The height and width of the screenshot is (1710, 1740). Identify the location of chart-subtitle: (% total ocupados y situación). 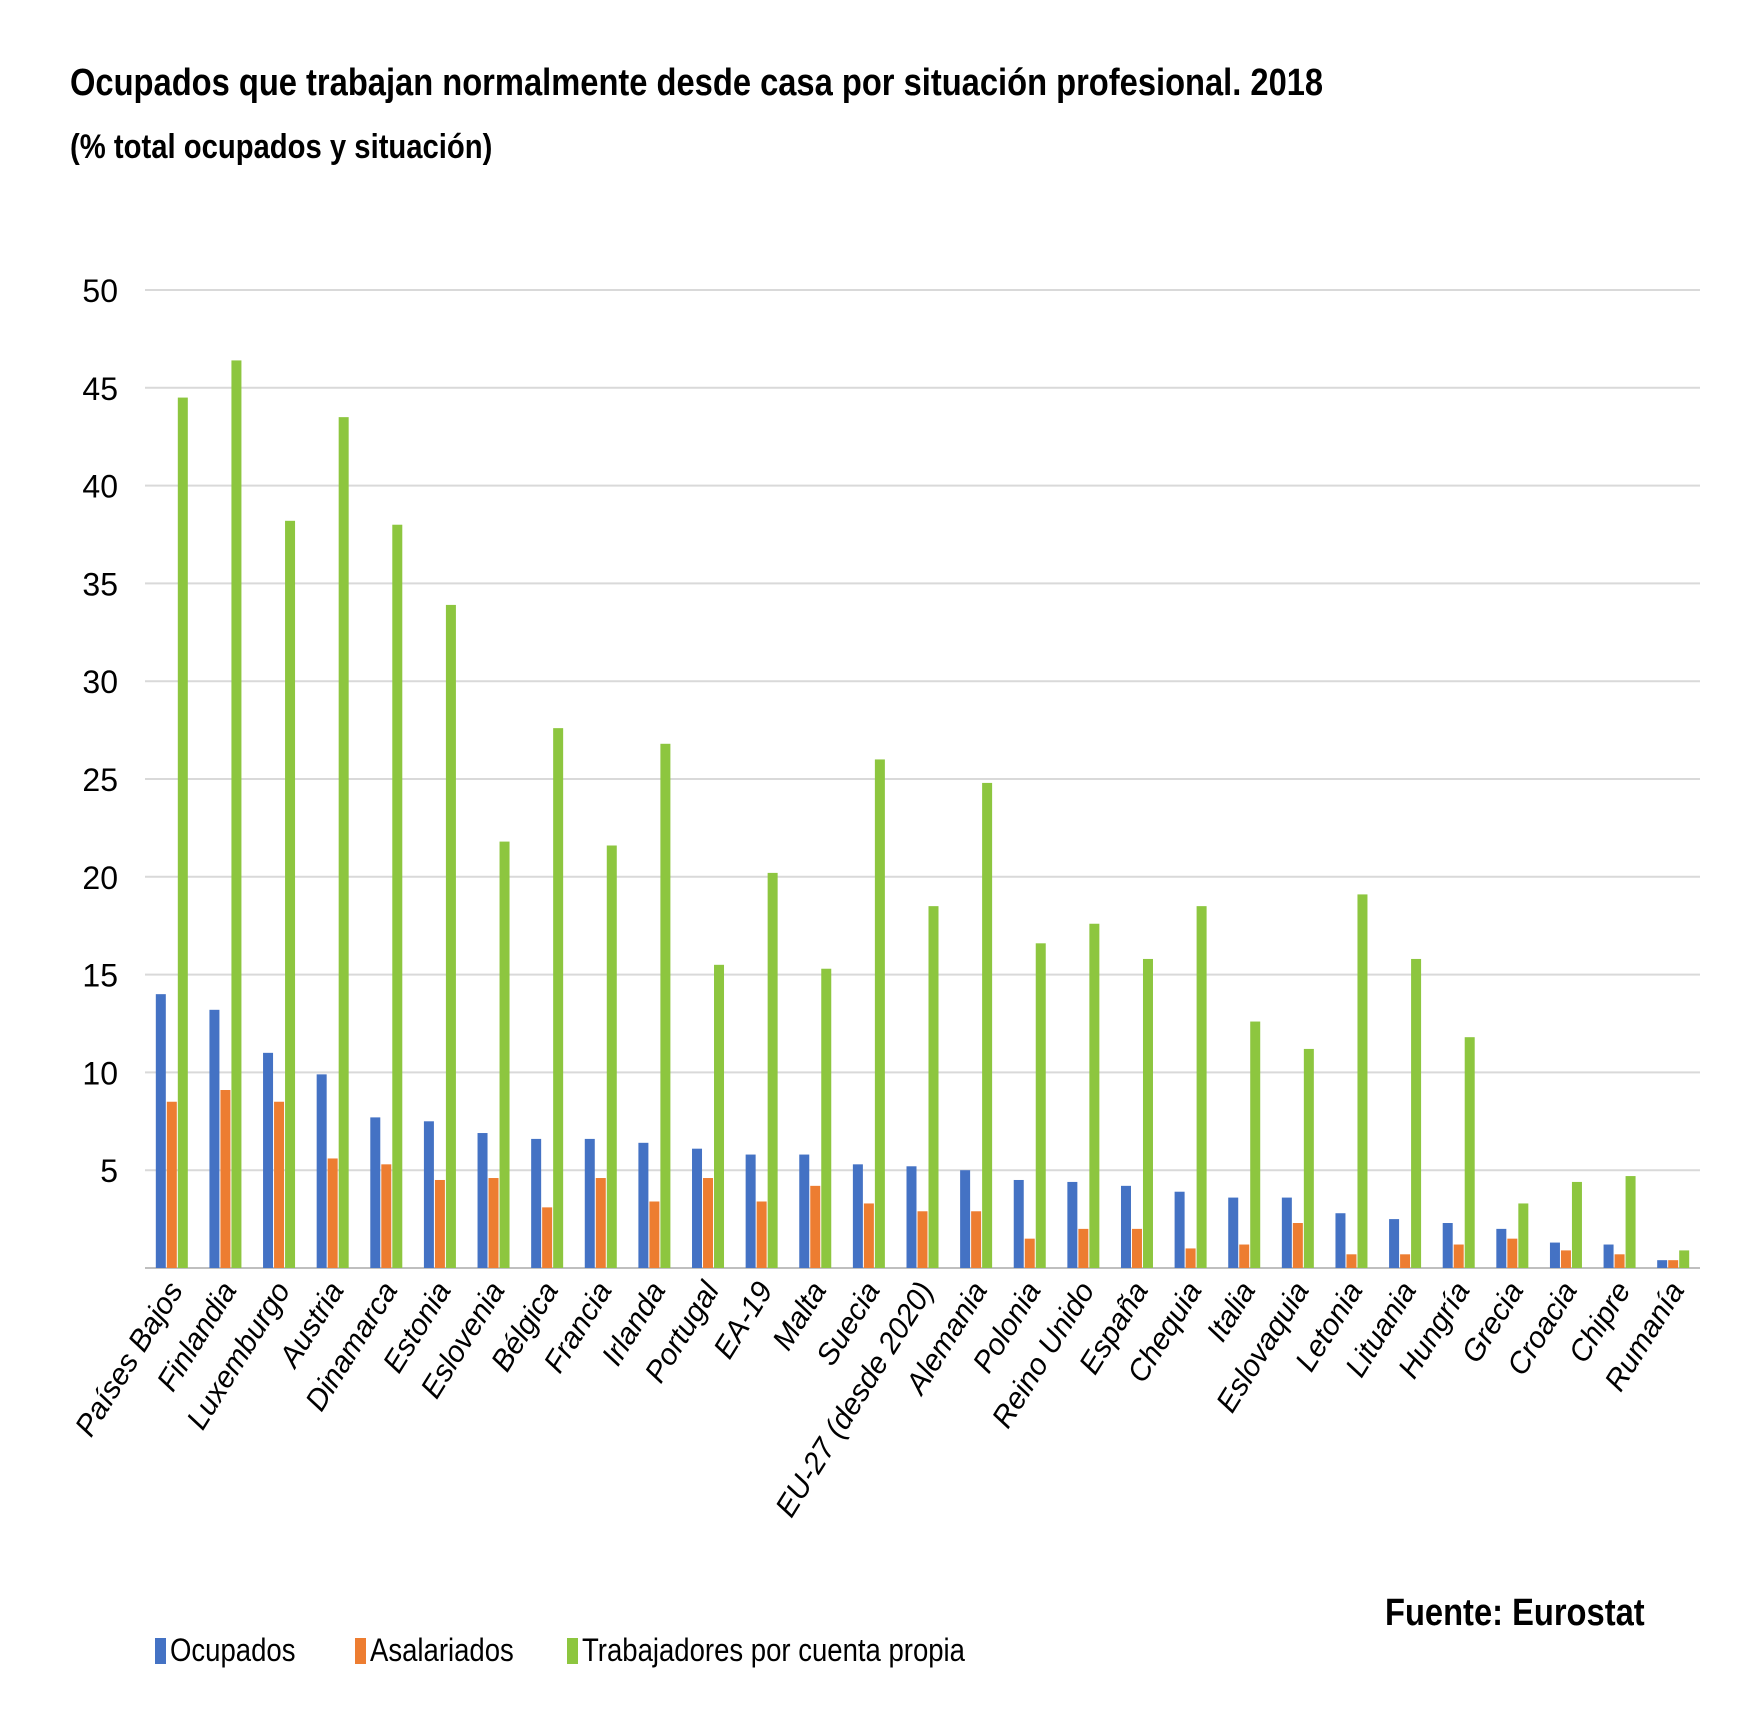
(281, 147).